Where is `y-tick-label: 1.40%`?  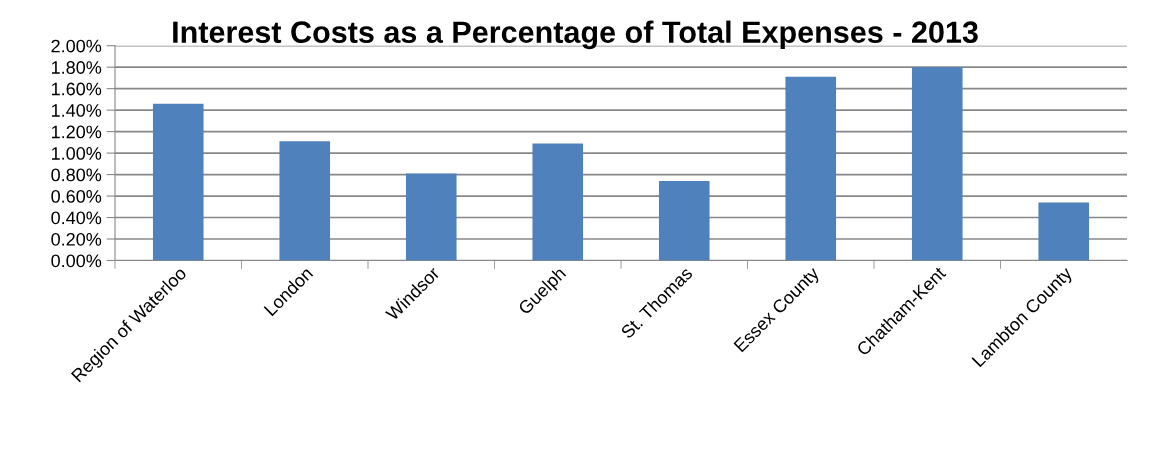 y-tick-label: 1.40% is located at coordinates (76, 110).